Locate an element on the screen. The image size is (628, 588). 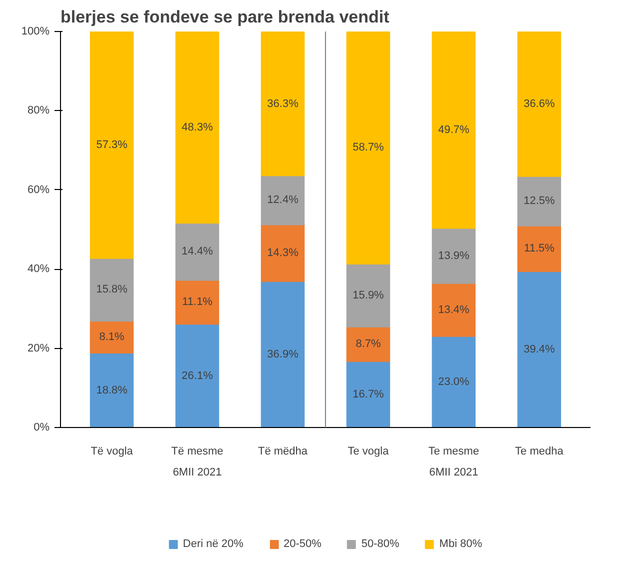
data-label: 26.1% is located at coordinates (198, 376).